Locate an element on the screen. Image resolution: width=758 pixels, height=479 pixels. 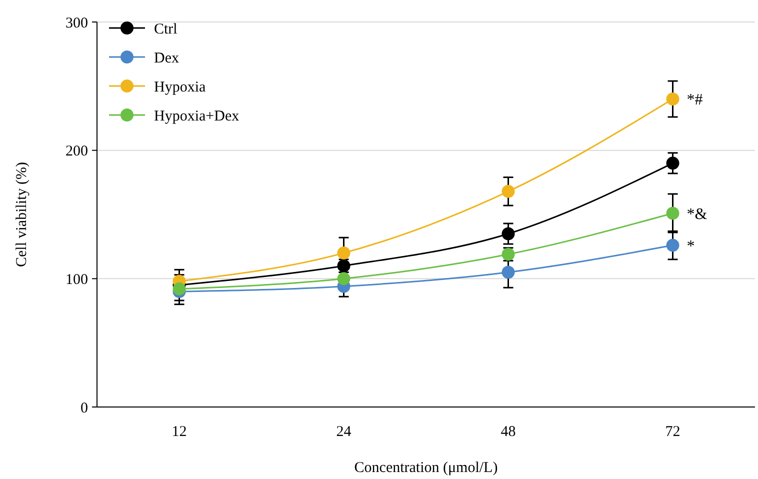
y-tick-label: 200 is located at coordinates (77, 152).